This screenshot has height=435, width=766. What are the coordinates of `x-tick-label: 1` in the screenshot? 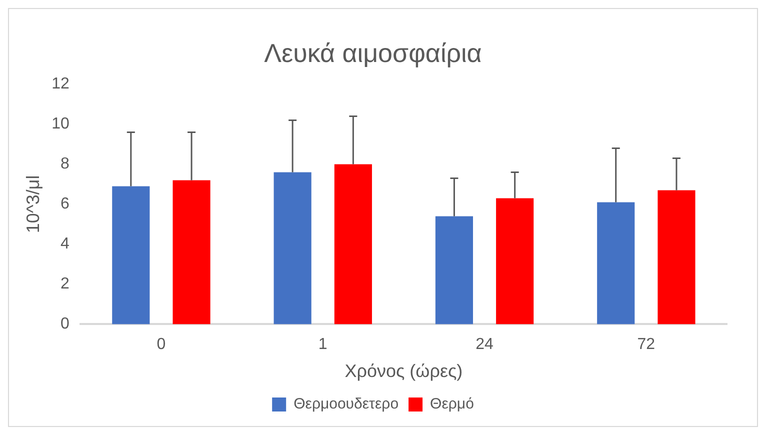 It's located at (323, 345).